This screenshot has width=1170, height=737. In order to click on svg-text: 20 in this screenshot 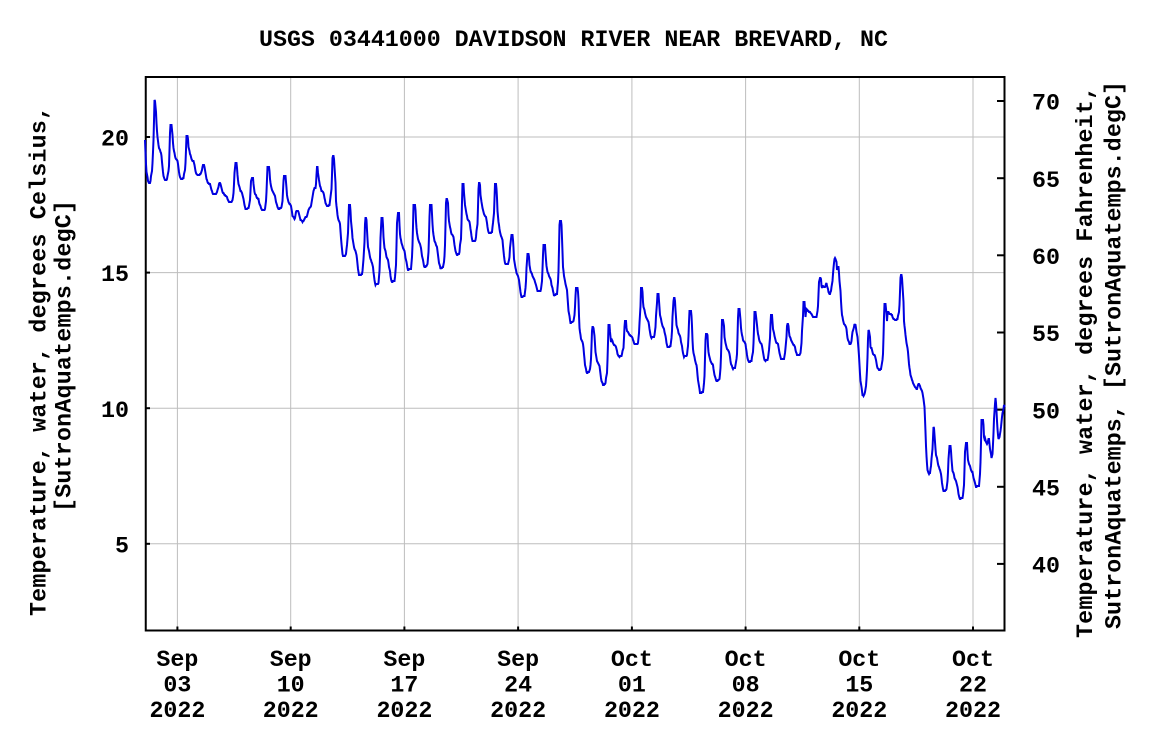, I will do `click(115, 140)`.